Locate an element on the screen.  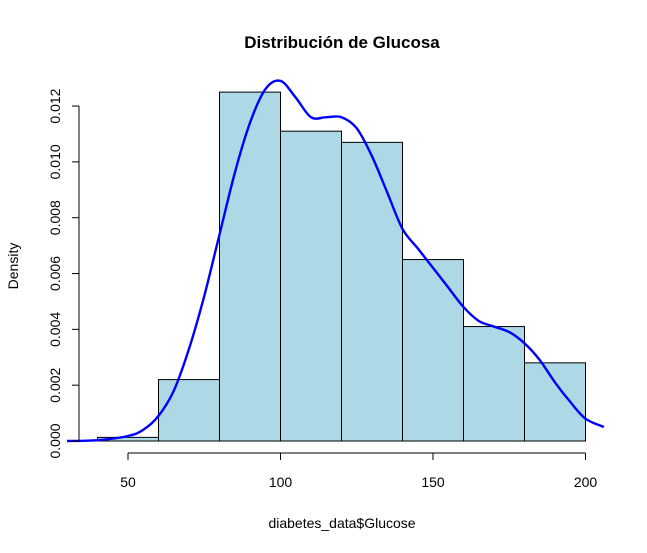
chart-title: Distribución de Glucosa is located at coordinates (342, 42).